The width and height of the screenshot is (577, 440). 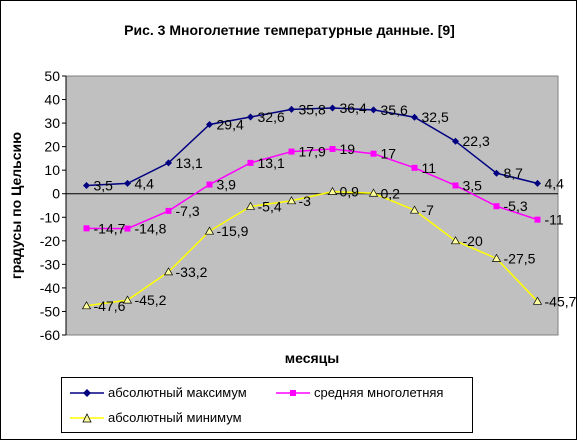 I want to click on data-label: -15,9, so click(x=233, y=231).